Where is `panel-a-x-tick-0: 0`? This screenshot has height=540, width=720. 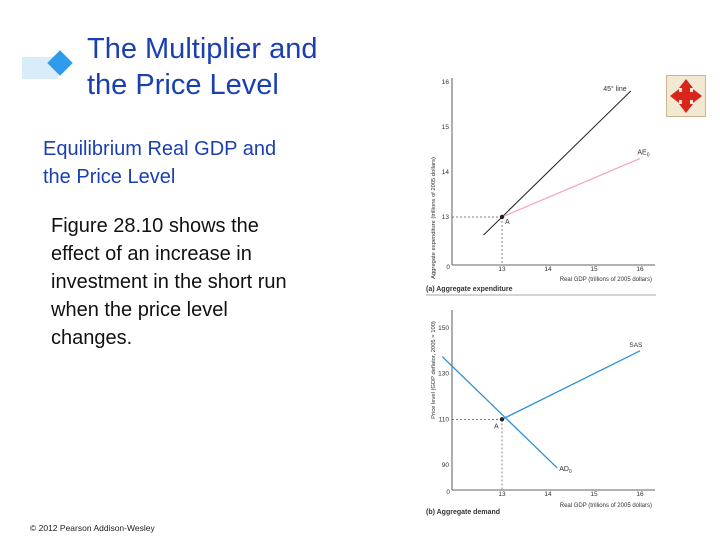
panel-a-x-tick-0: 0 is located at coordinates (448, 267).